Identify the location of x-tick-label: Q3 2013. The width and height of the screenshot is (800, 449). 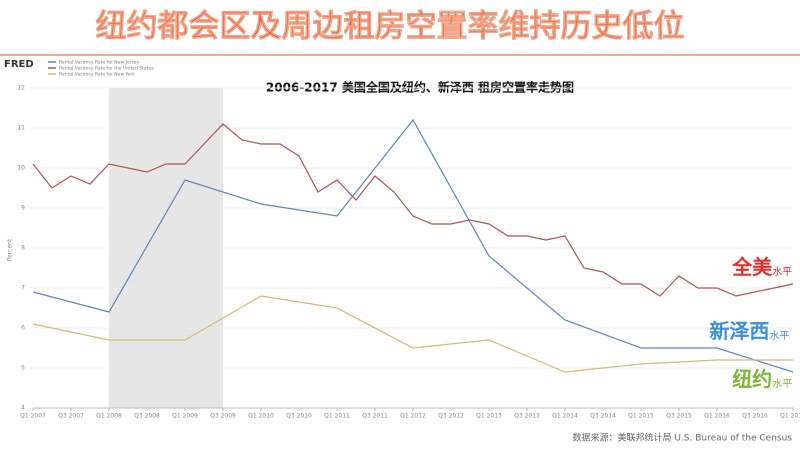
(527, 416).